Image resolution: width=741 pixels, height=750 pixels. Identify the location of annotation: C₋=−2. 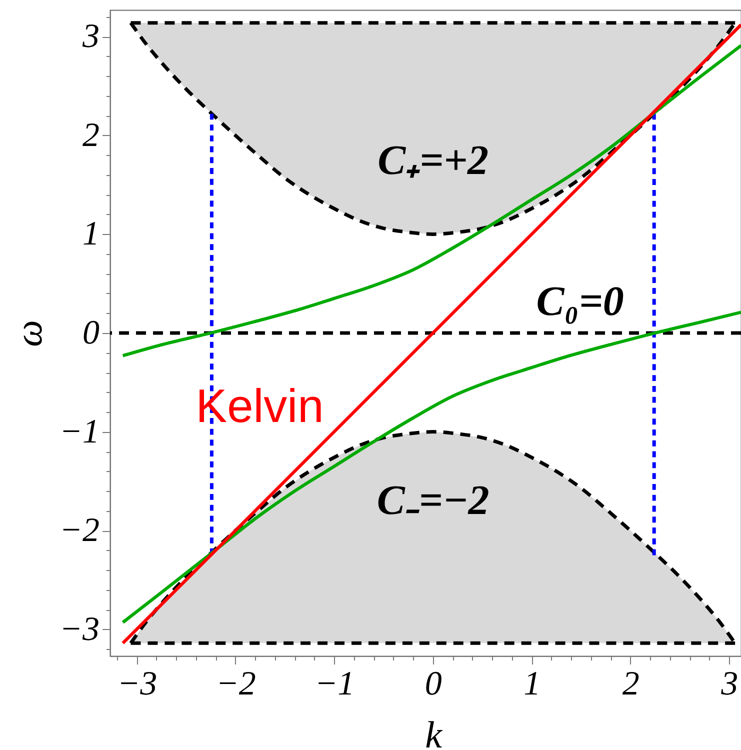
(433, 501).